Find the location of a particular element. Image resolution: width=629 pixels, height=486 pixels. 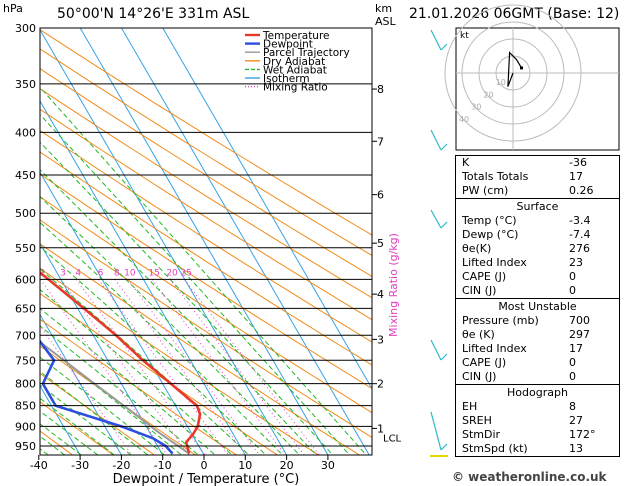

km-tick-label: 6 is located at coordinates (380, 195).